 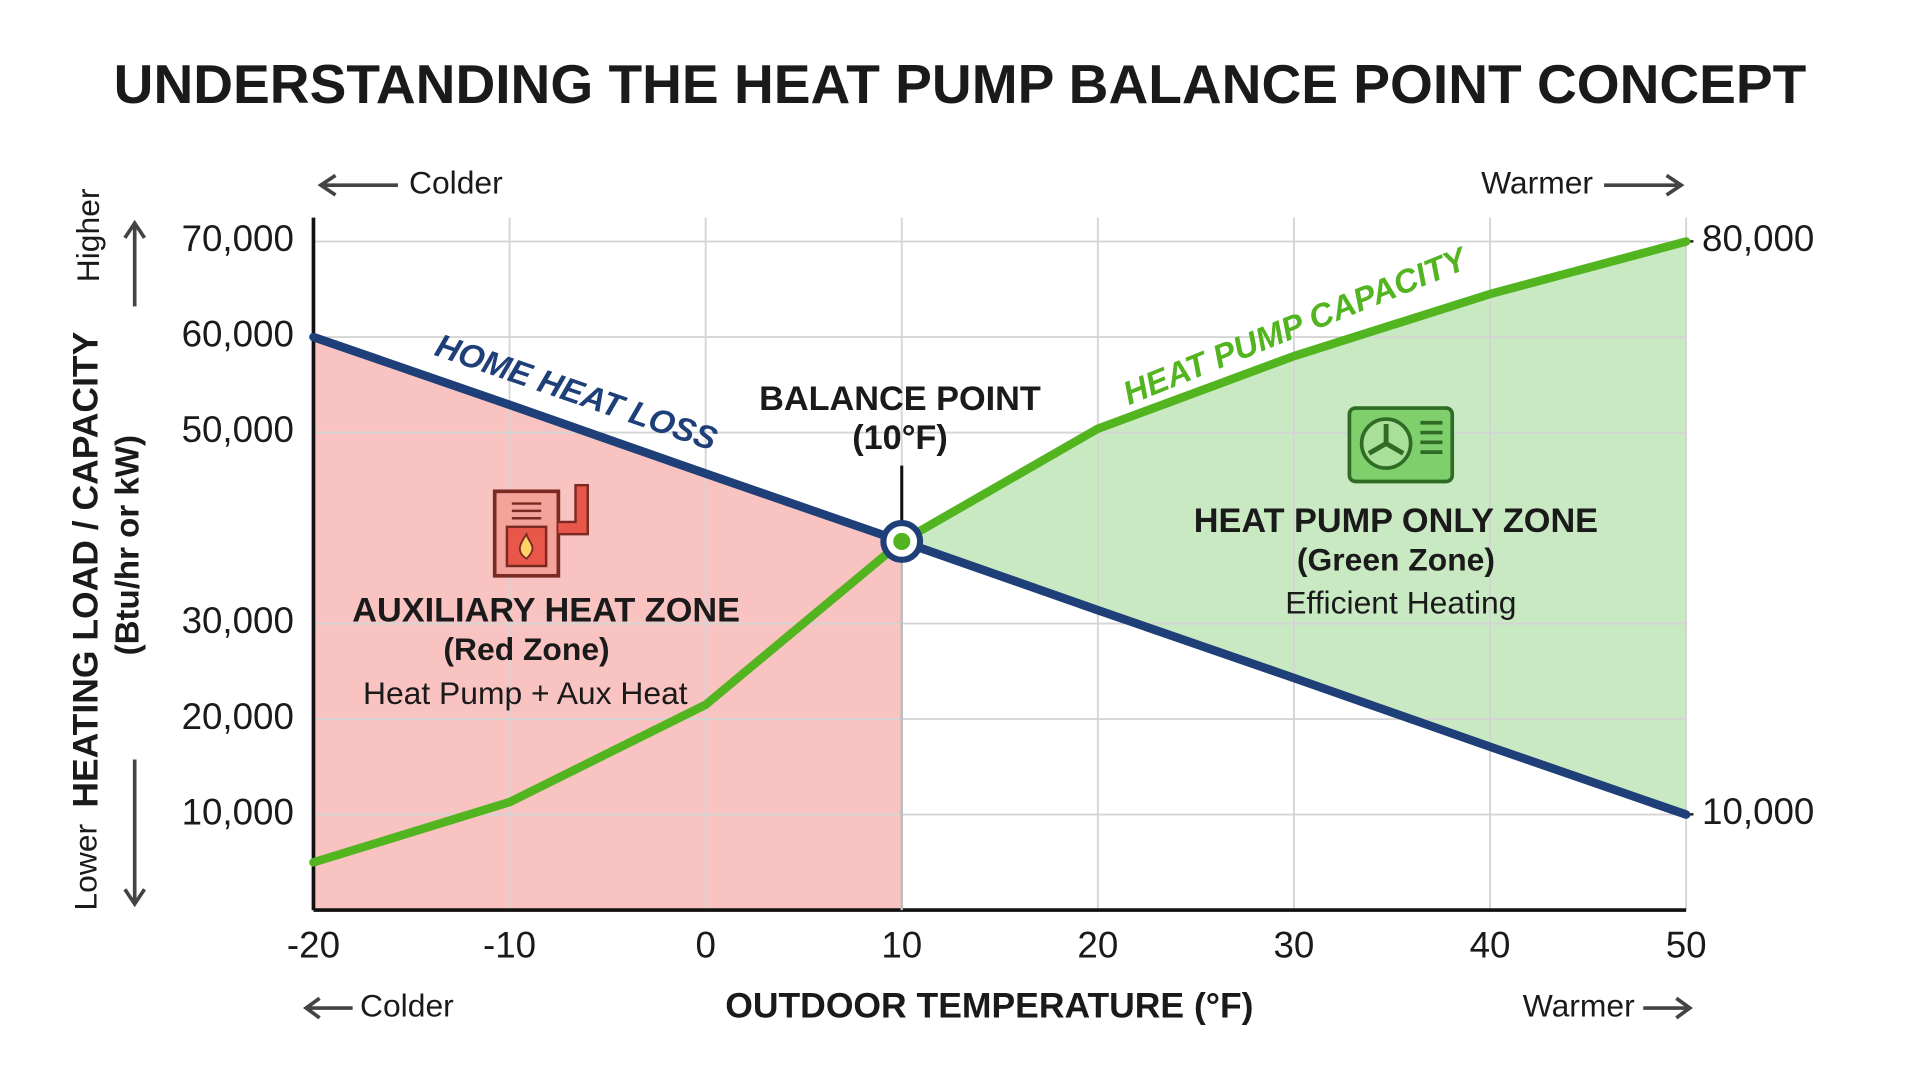 What do you see at coordinates (1686, 945) in the screenshot?
I see `x-tick-label: 50` at bounding box center [1686, 945].